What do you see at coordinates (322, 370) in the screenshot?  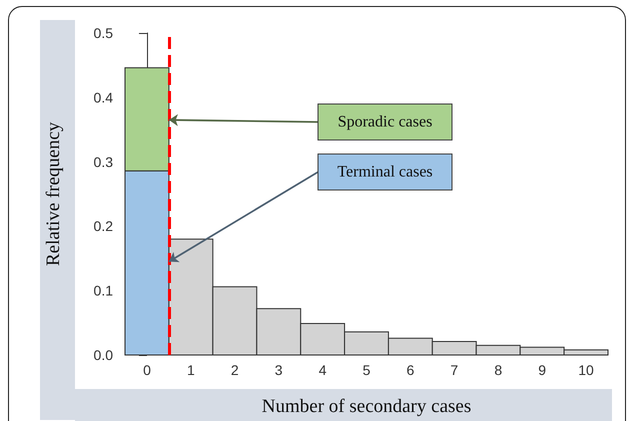 I see `x-tick-label: 4` at bounding box center [322, 370].